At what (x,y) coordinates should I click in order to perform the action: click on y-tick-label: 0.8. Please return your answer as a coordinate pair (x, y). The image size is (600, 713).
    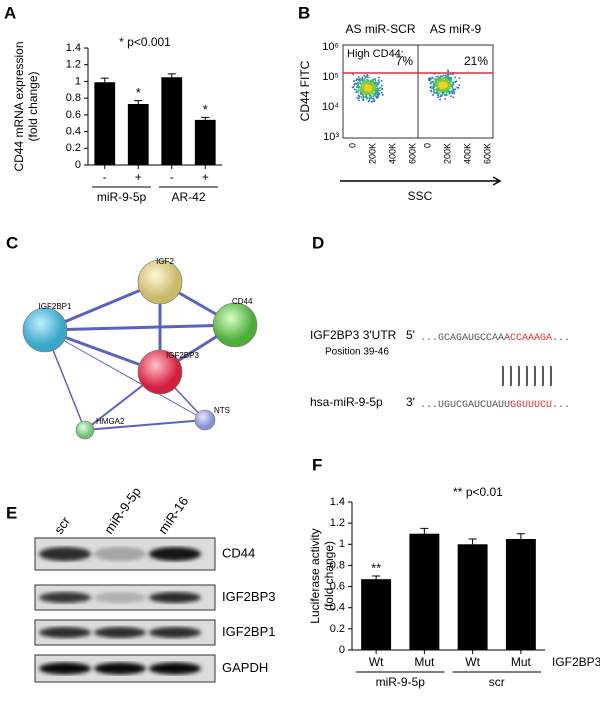
    Looking at the image, I should click on (337, 565).